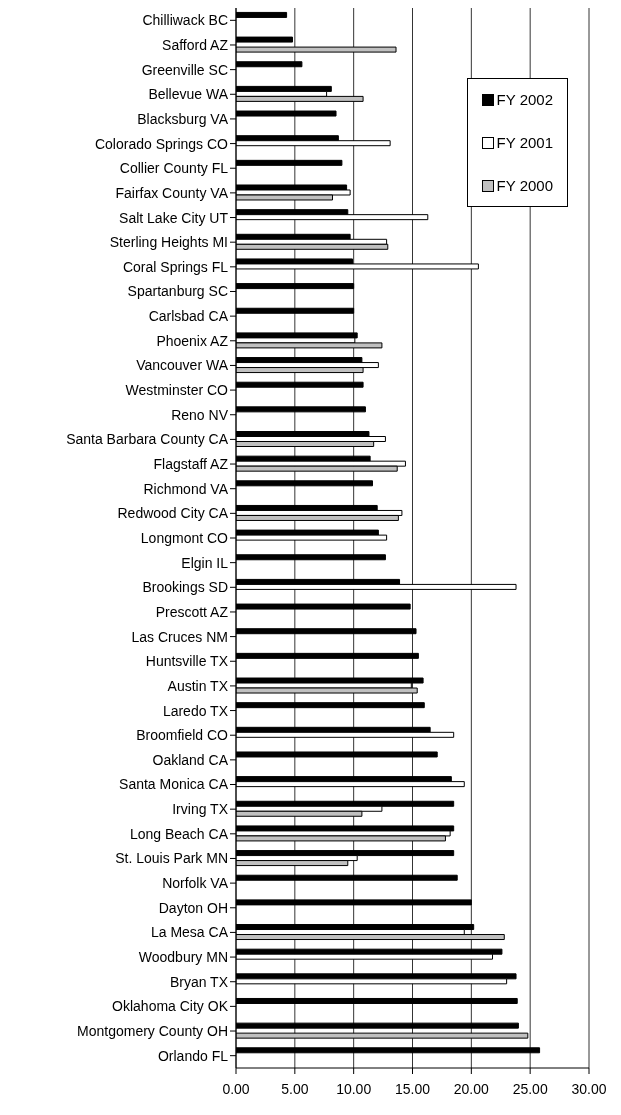 This screenshot has width=621, height=1115. I want to click on x-tick-label: 15.00, so click(412, 1088).